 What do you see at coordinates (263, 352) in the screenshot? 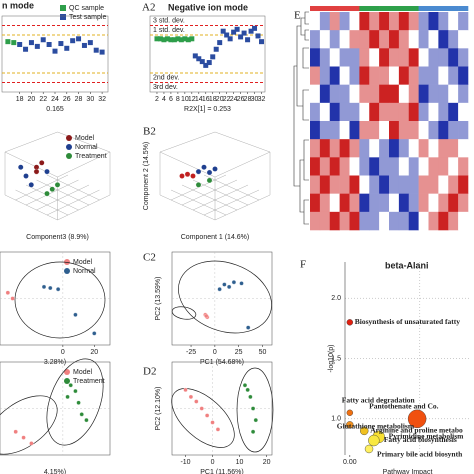
I see `x-tick-label: 50` at bounding box center [263, 352].